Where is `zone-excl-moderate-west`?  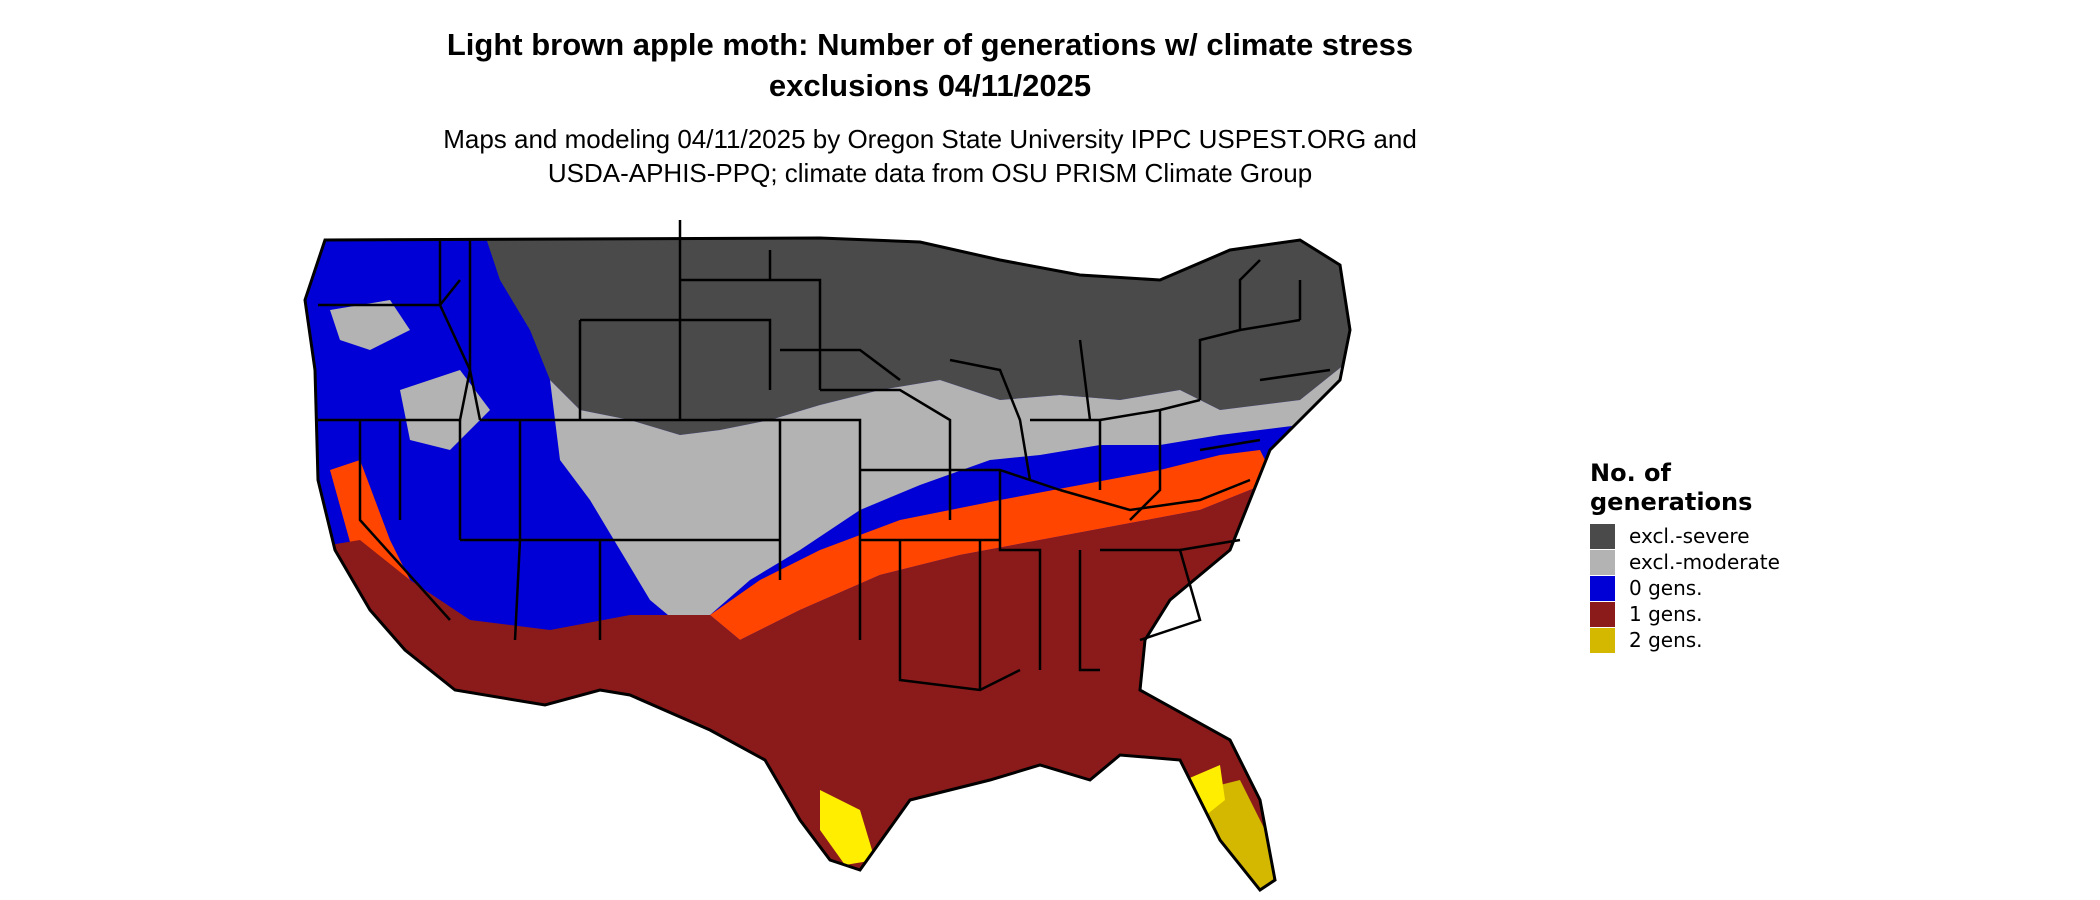
zone-excl-moderate-west is located at coordinates (370, 325).